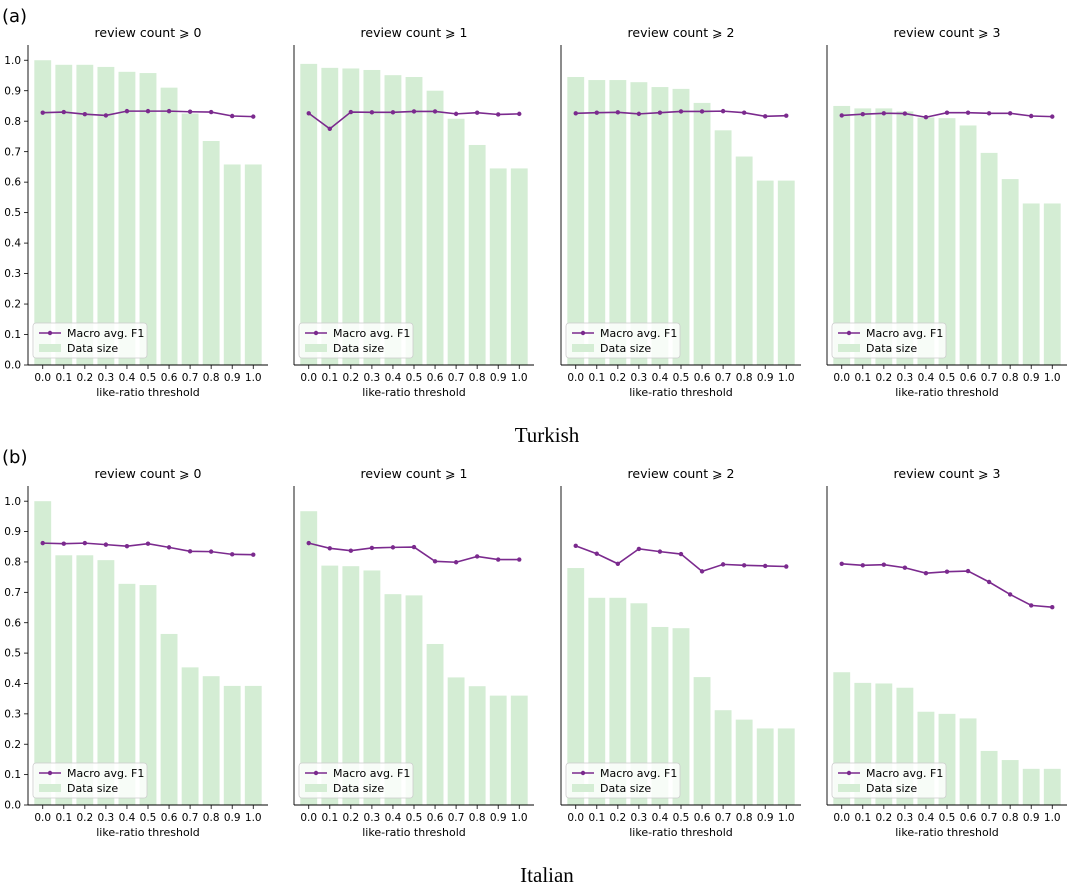 This screenshot has height=883, width=1083. What do you see at coordinates (12, 366) in the screenshot?
I see `y-tick-label: 0.0` at bounding box center [12, 366].